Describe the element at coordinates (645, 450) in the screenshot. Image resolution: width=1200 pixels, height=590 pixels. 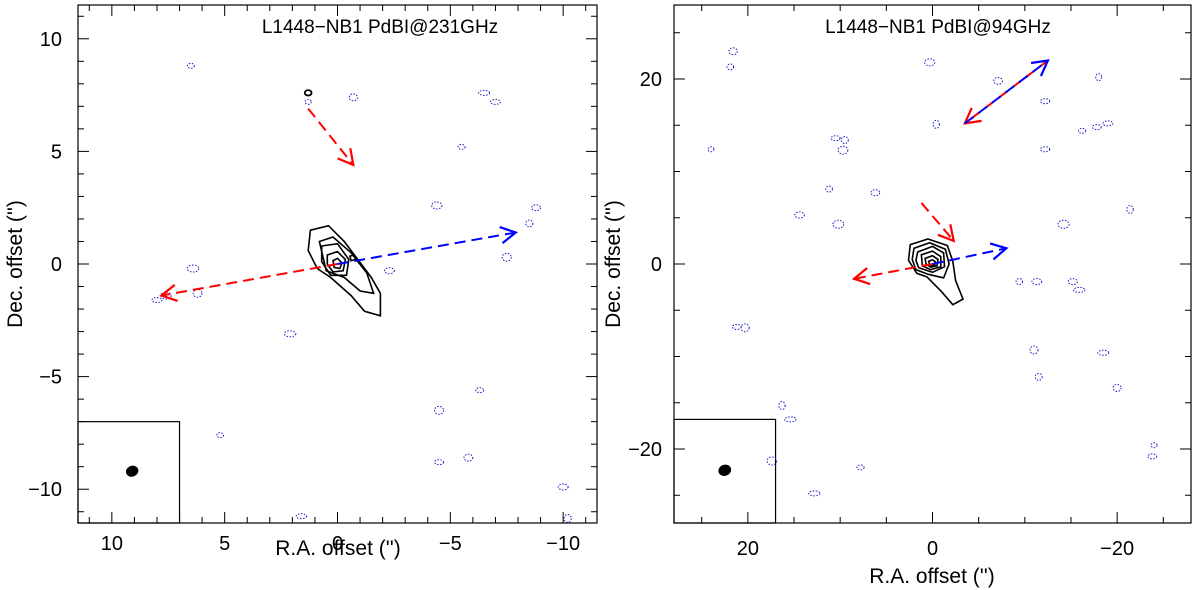
I see `y-tick-label: −20` at that location.